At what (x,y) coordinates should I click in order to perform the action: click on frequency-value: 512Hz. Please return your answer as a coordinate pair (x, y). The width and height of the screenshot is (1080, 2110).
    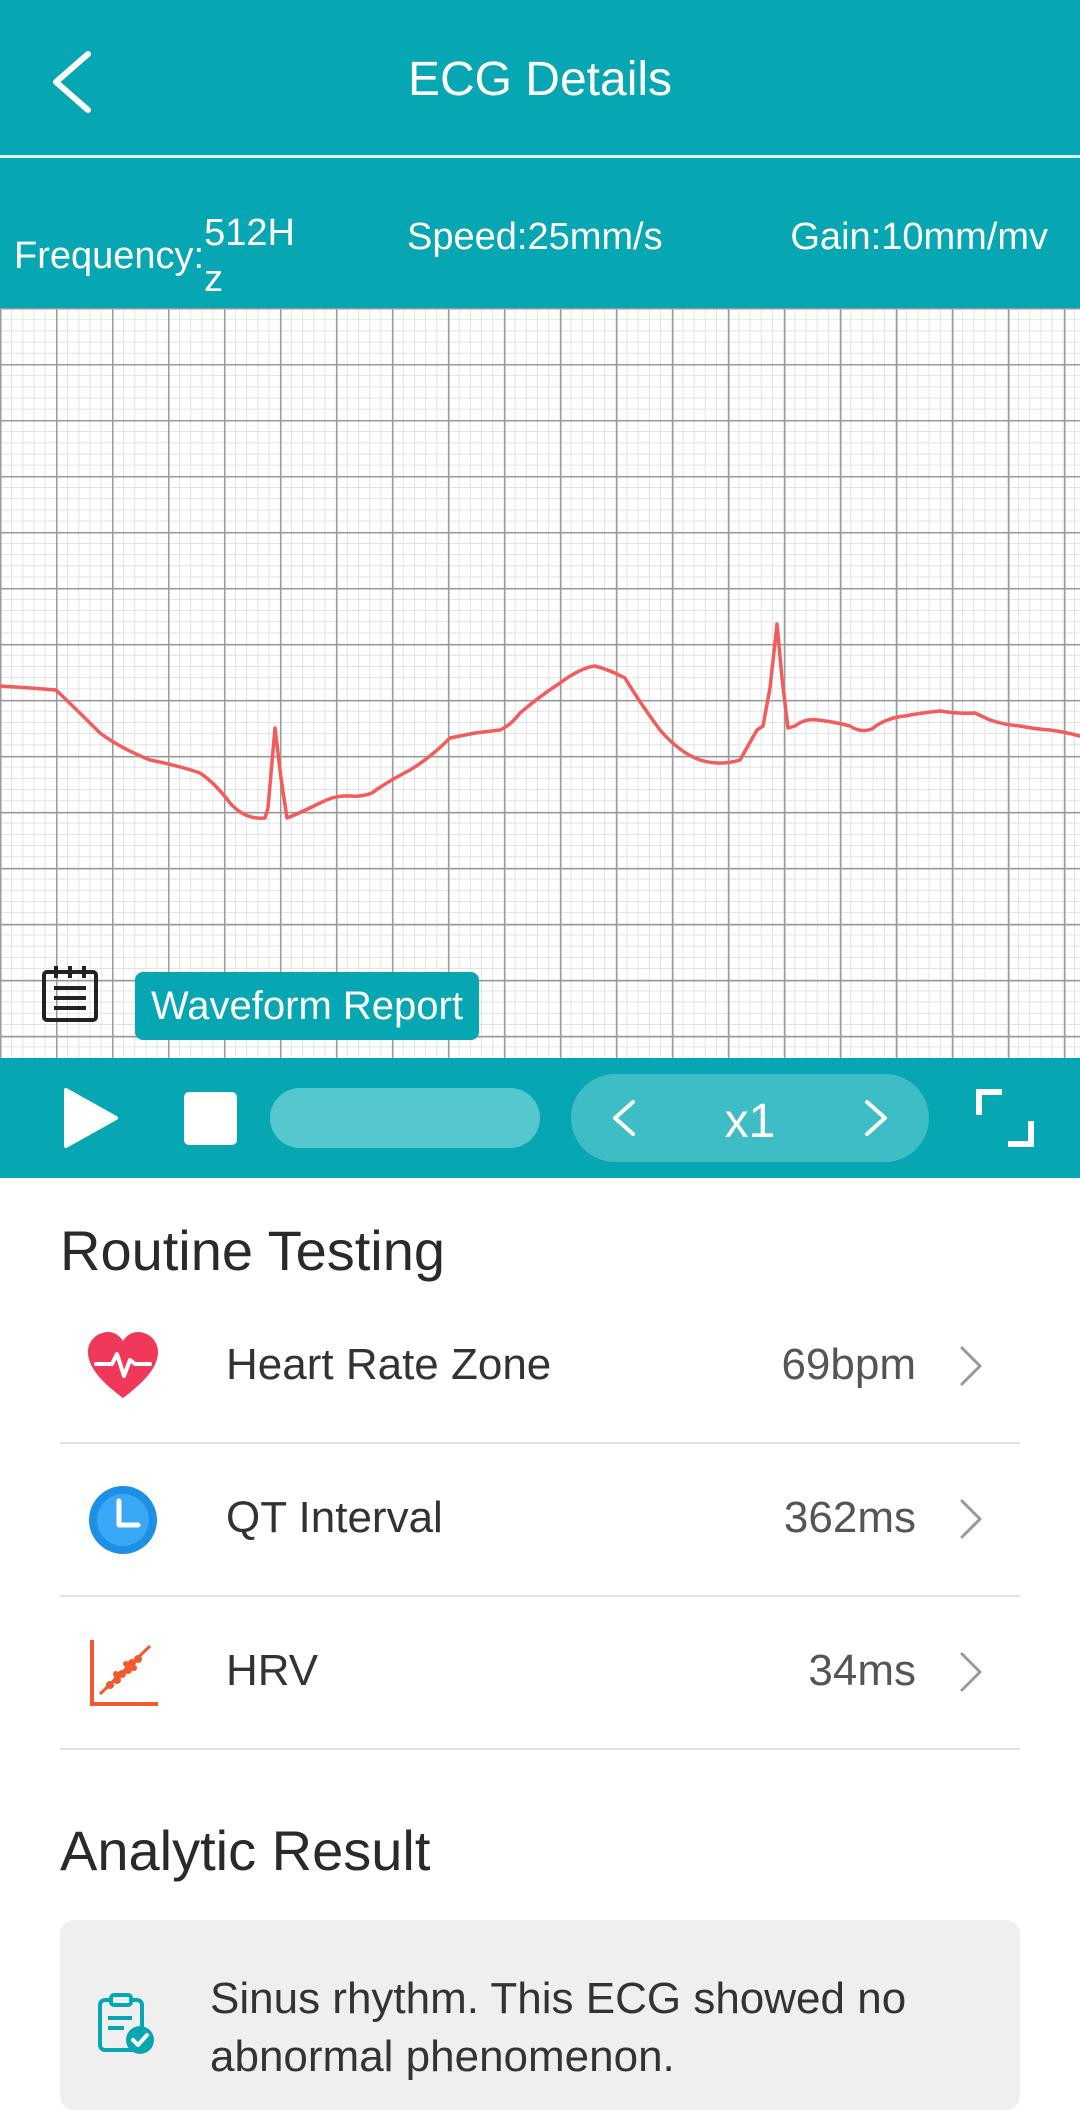
    Looking at the image, I should click on (249, 256).